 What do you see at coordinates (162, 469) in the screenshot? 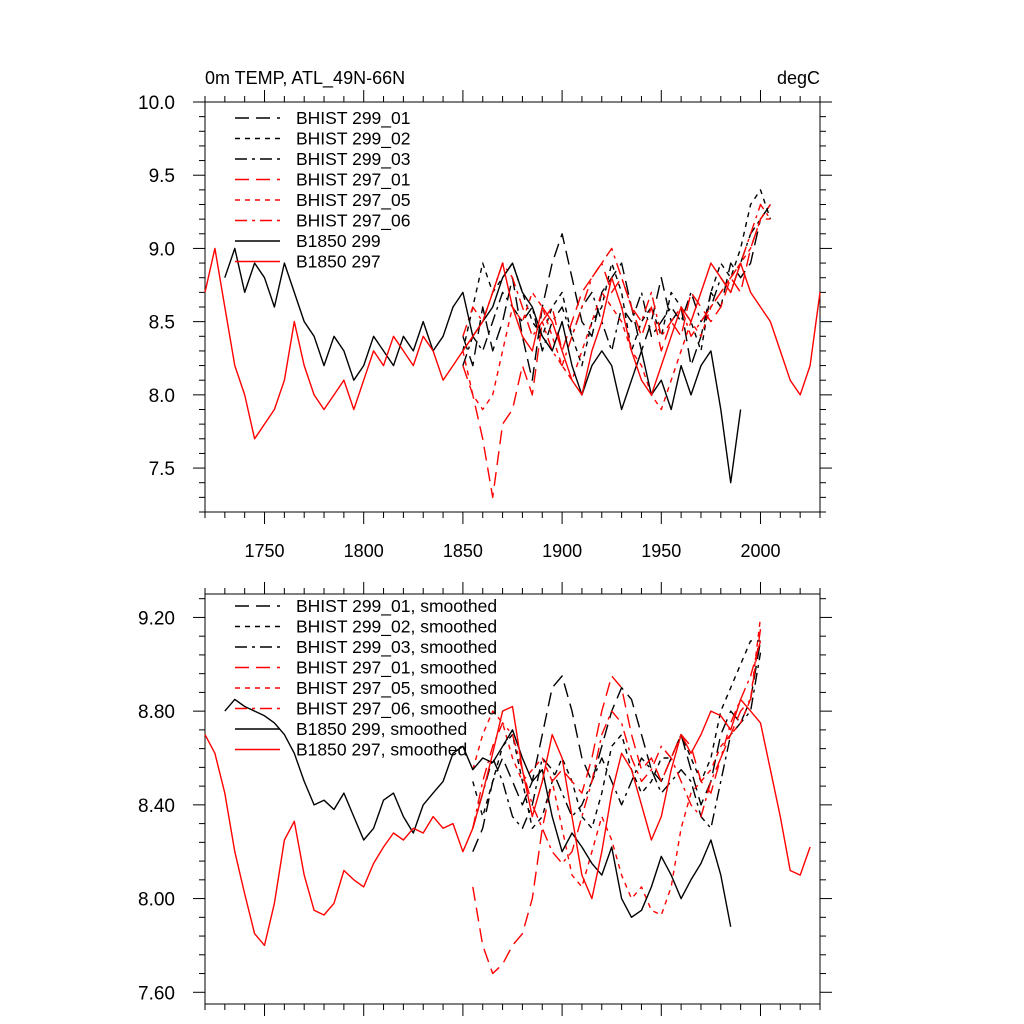
I see `y-tick-label: 7.5` at bounding box center [162, 469].